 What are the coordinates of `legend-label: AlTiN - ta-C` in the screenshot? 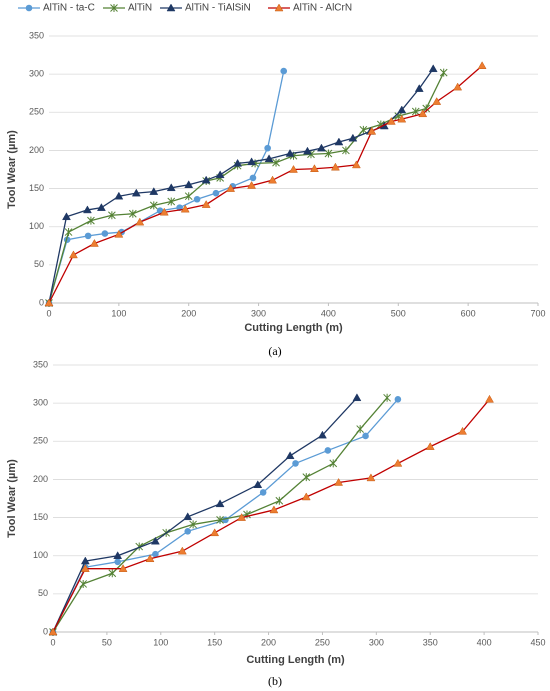 It's located at (69, 8).